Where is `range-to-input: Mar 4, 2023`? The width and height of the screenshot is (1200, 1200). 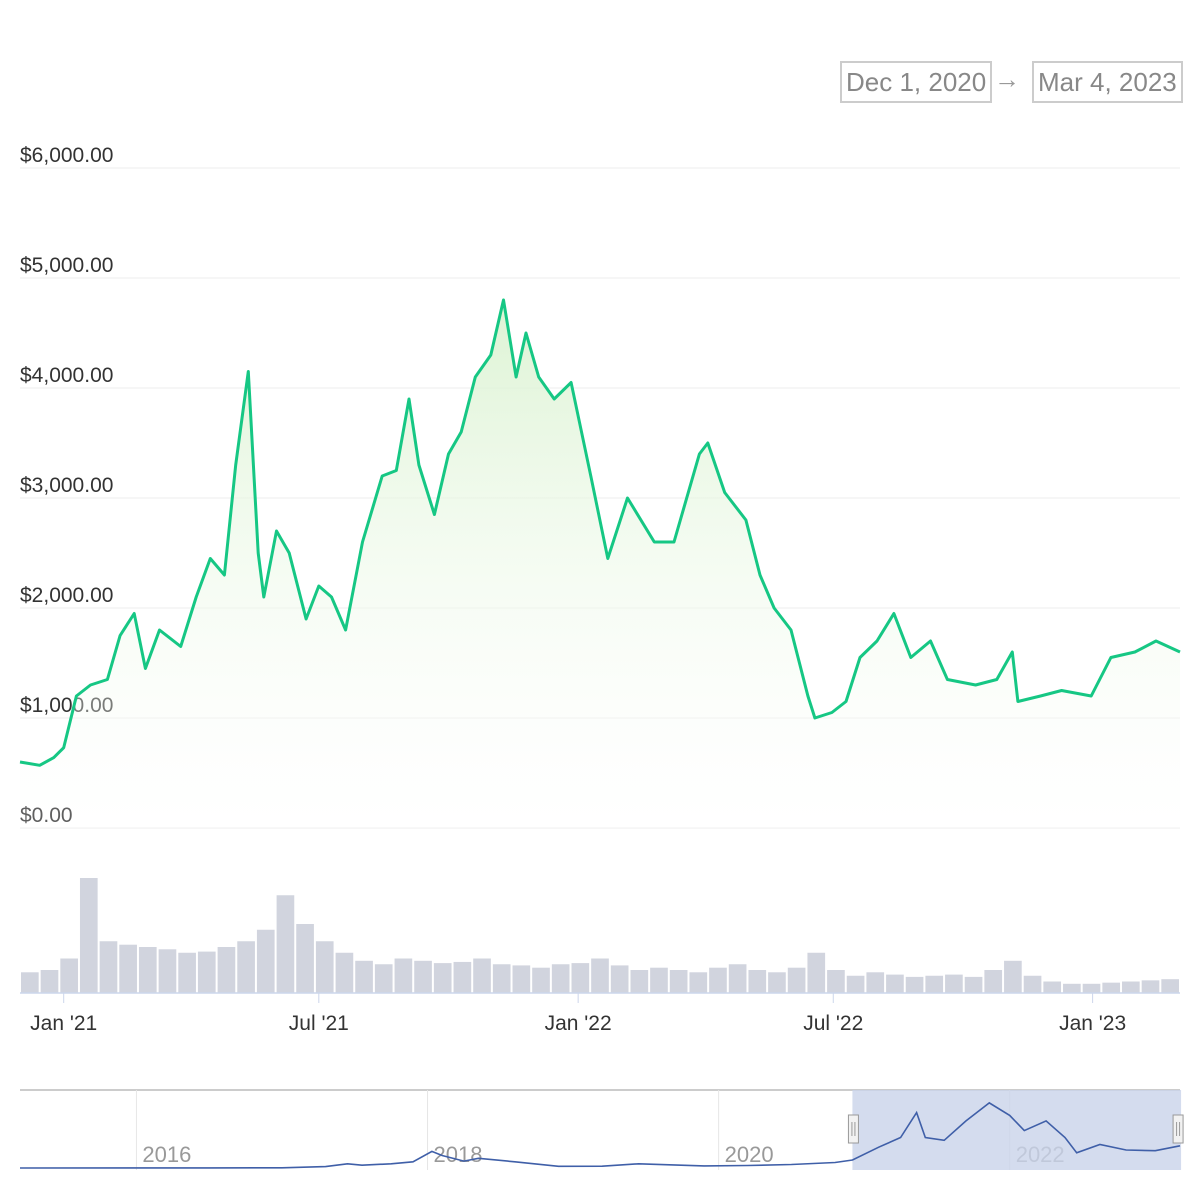 range-to-input: Mar 4, 2023 is located at coordinates (1107, 82).